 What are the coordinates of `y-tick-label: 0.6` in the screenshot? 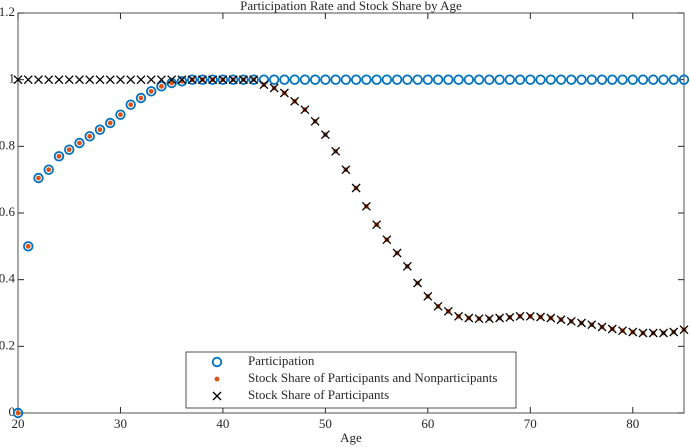 It's located at (8, 211).